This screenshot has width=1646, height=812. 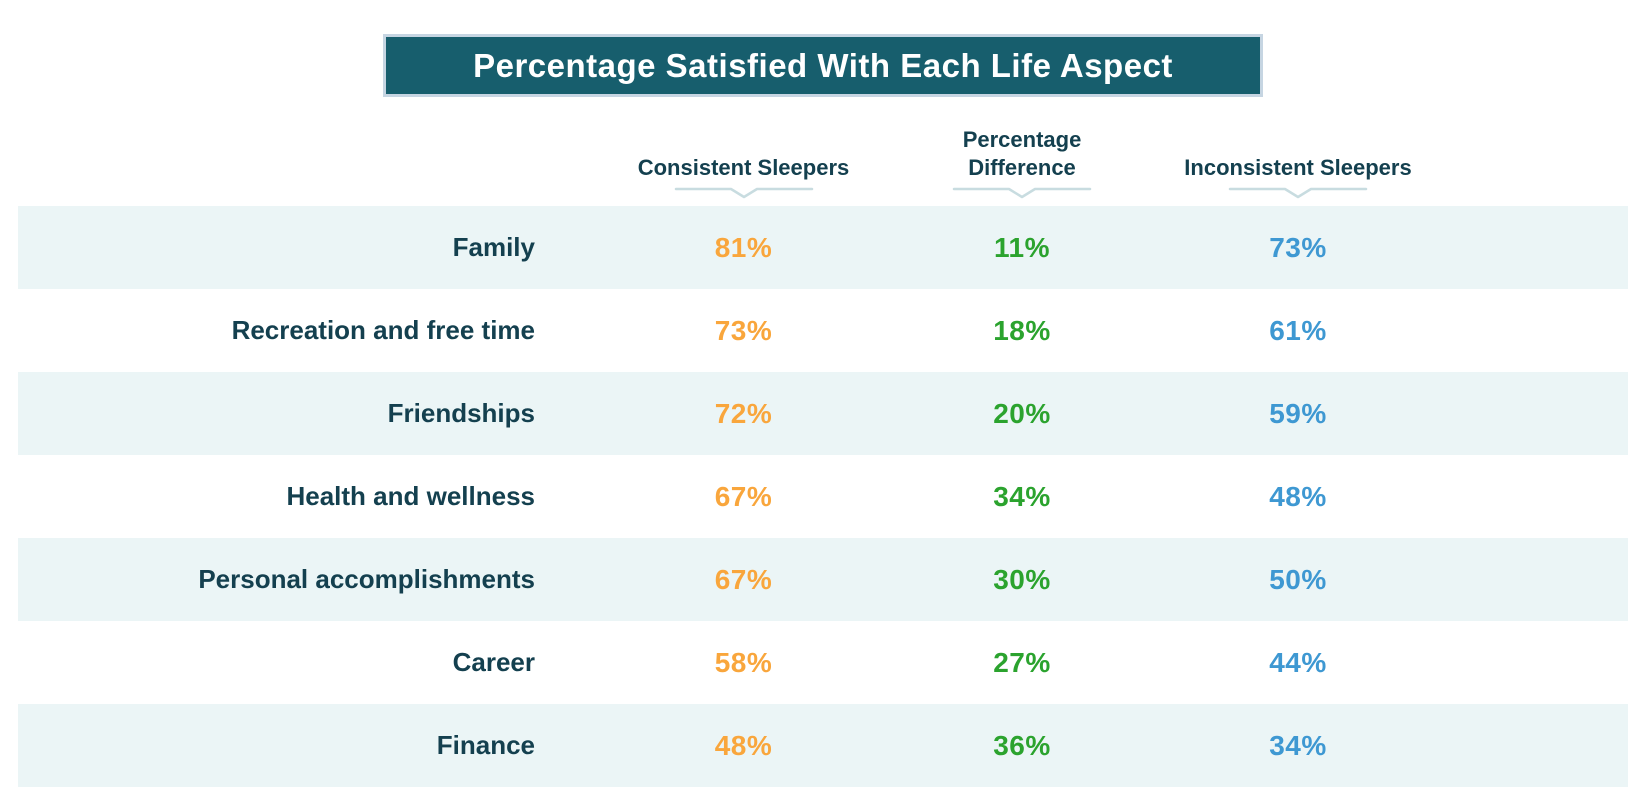 What do you see at coordinates (1298, 413) in the screenshot?
I see `inconsistent-sleepers-value: 59%` at bounding box center [1298, 413].